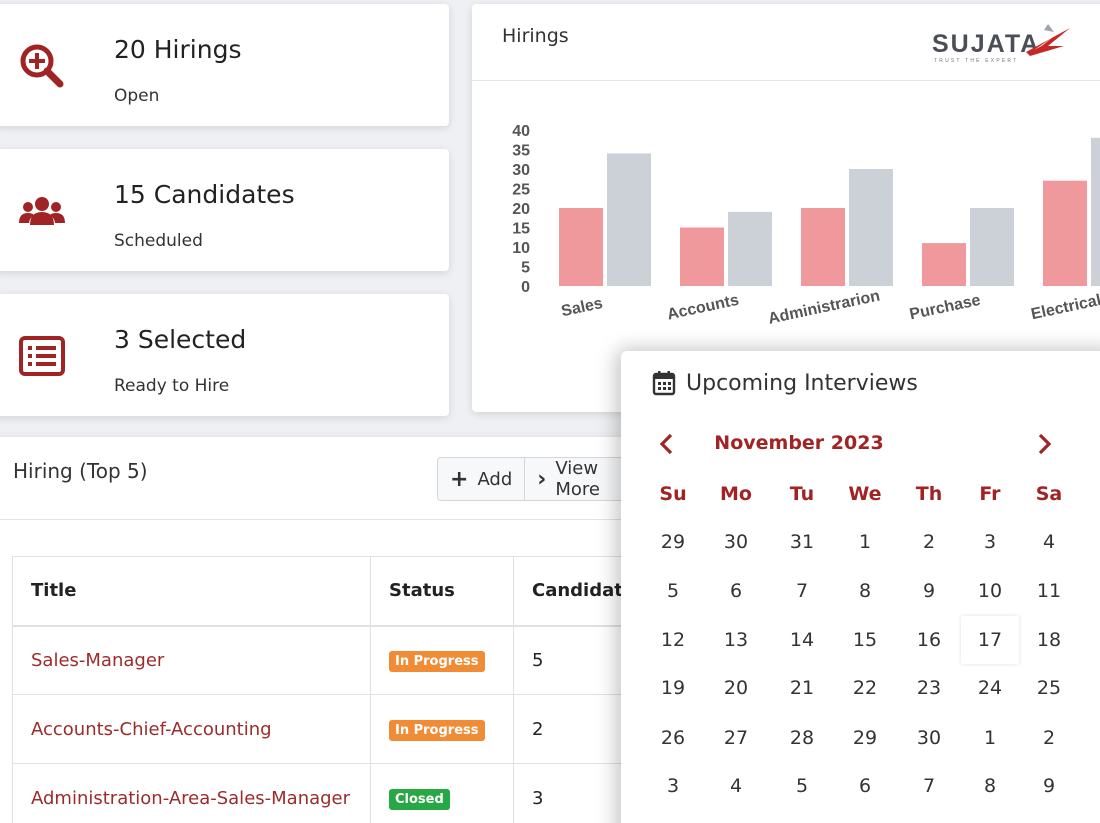 The image size is (1100, 823). I want to click on x-tick-label: Administrarion, so click(824, 307).